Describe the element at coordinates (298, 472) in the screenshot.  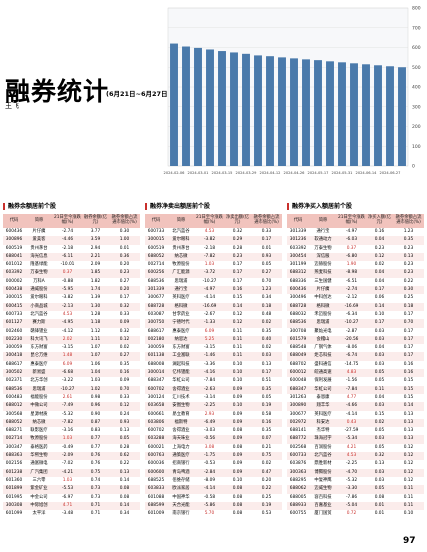
I see `table-cell: 300363` at that location.